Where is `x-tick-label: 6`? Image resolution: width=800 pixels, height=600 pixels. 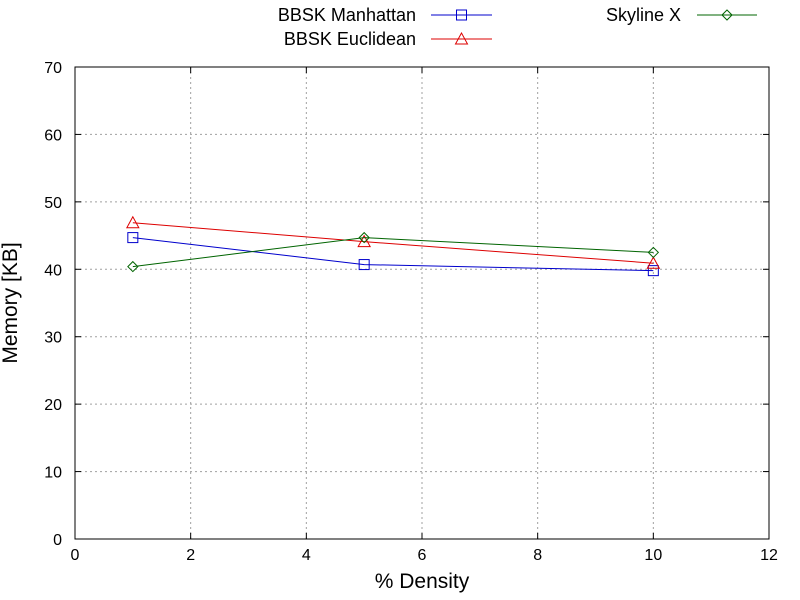 x-tick-label: 6 is located at coordinates (422, 555).